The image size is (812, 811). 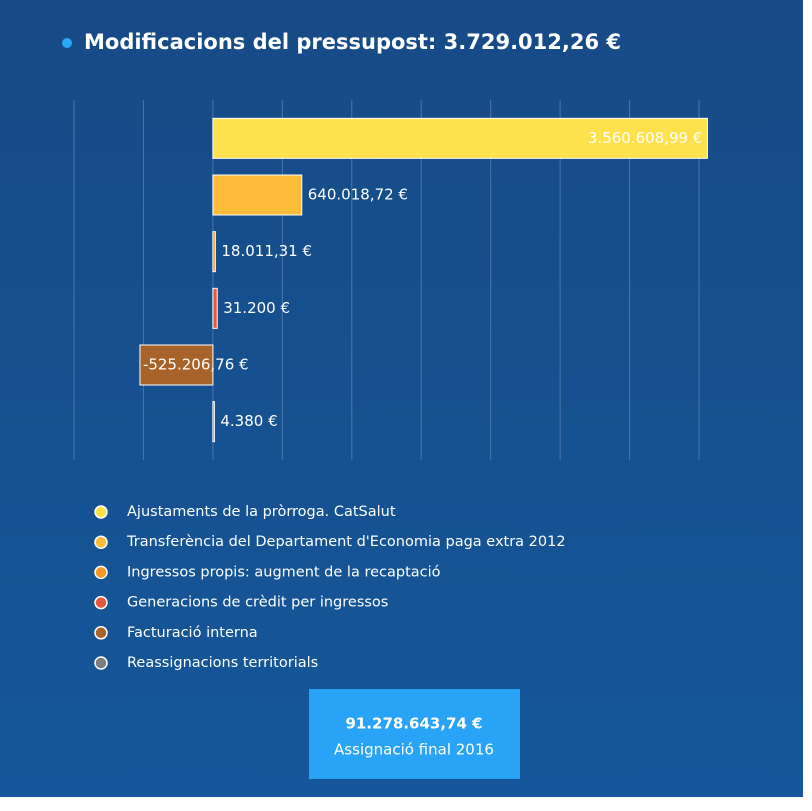 What do you see at coordinates (257, 603) in the screenshot?
I see `legend-label: Generacions de crèdit per ingressos` at bounding box center [257, 603].